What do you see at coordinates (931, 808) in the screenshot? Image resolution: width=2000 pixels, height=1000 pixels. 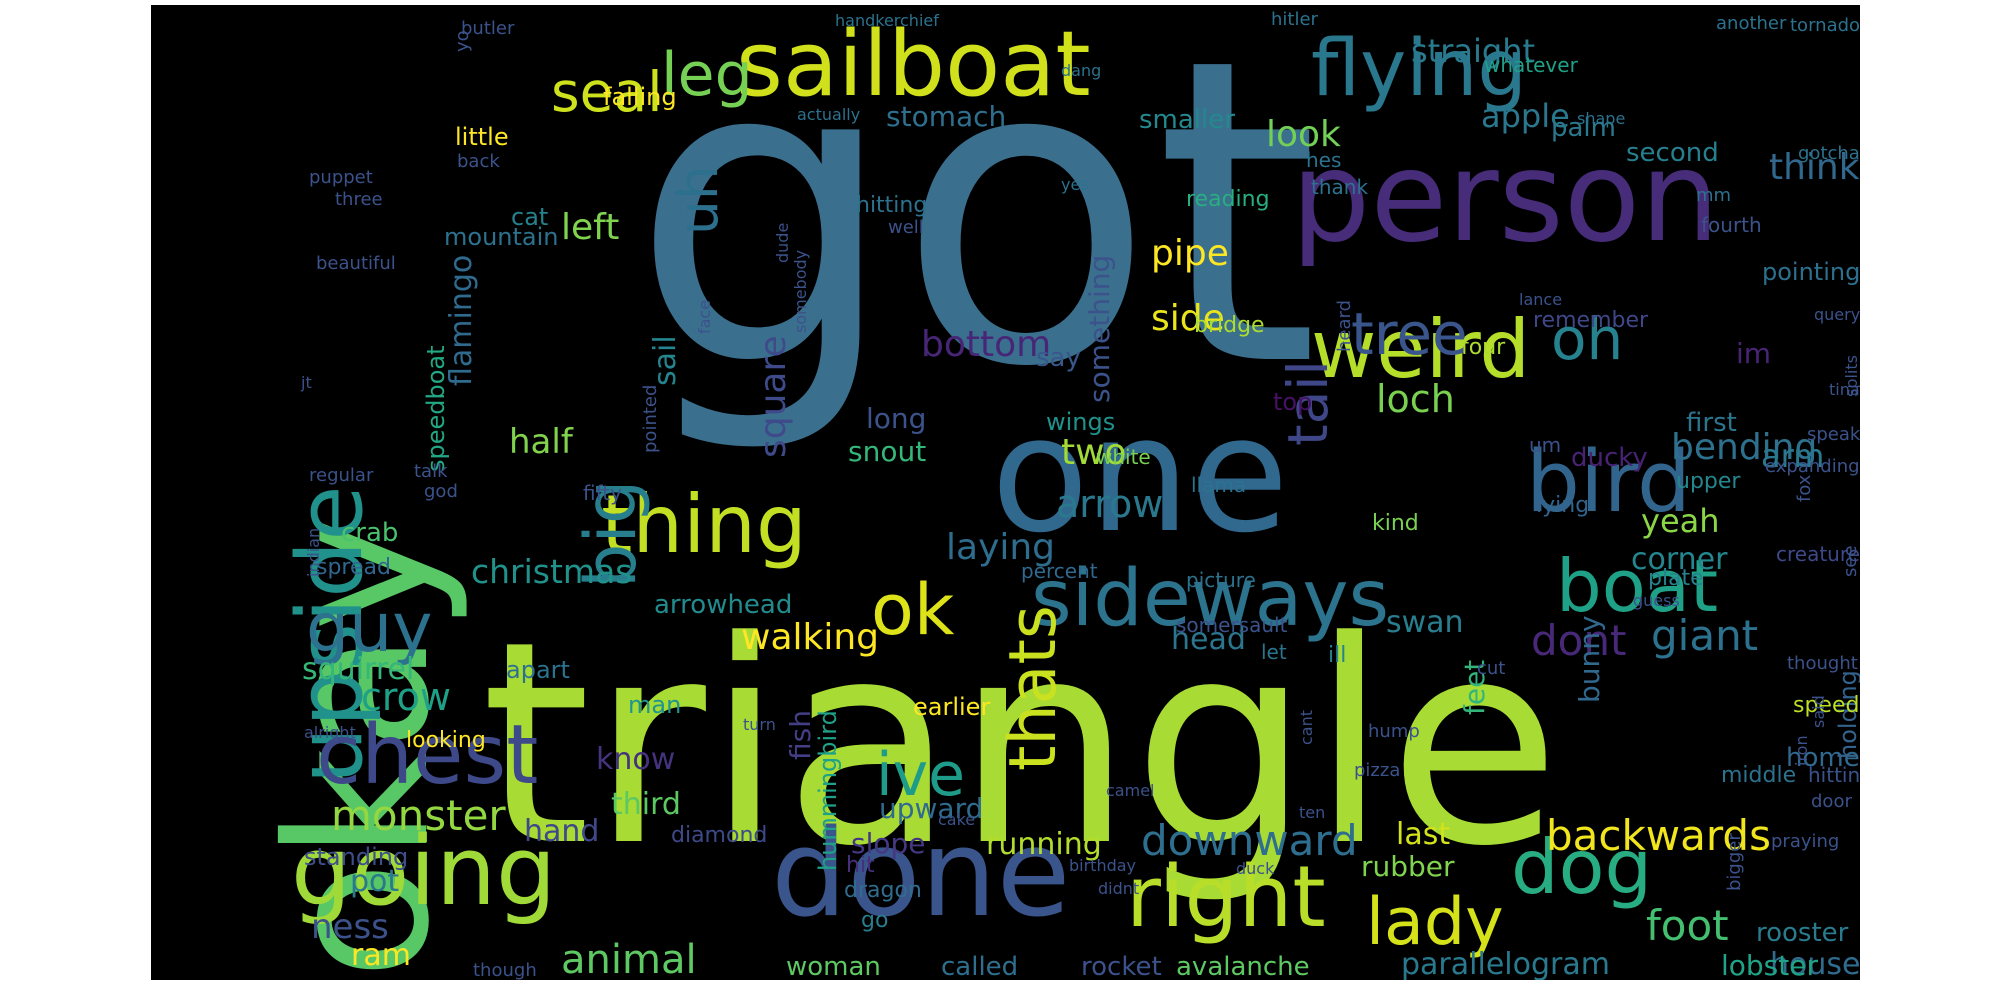 I see `word-upward: upward` at bounding box center [931, 808].